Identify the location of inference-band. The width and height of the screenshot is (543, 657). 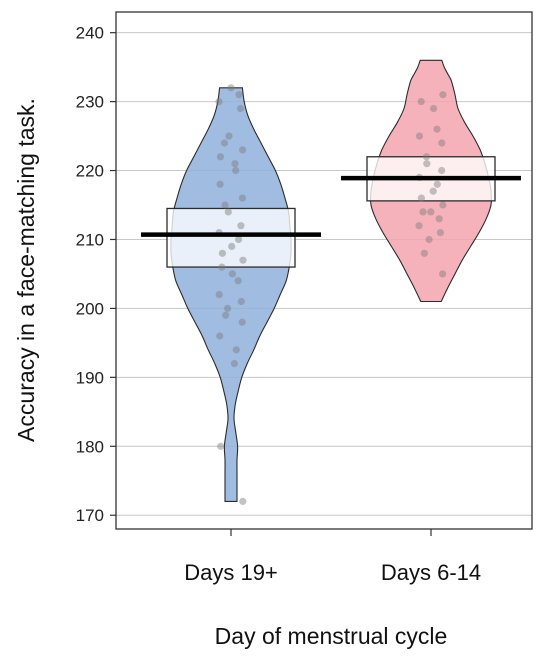
(231, 237).